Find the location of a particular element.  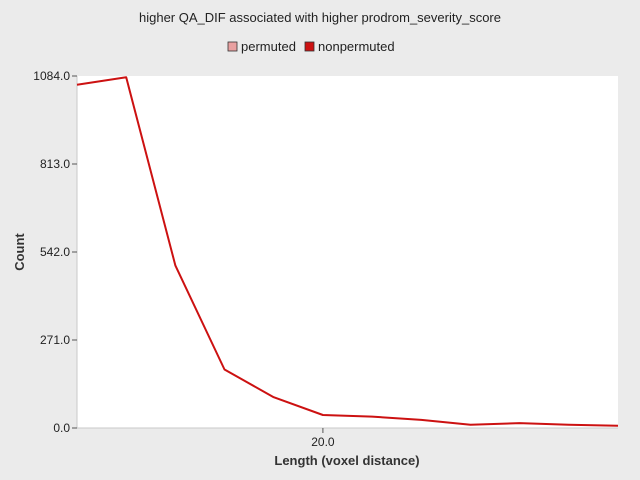

legend: permuted nonpermuted is located at coordinates (311, 46).